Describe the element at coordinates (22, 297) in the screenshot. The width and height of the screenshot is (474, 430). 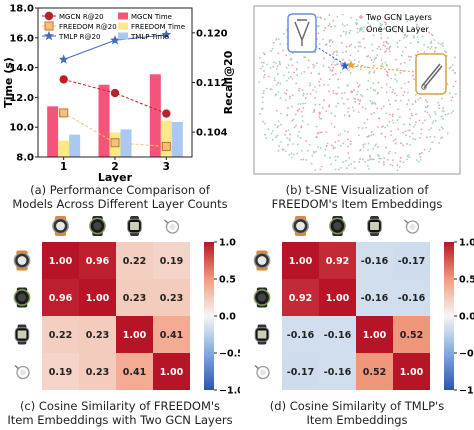
I see `watch-dial` at that location.